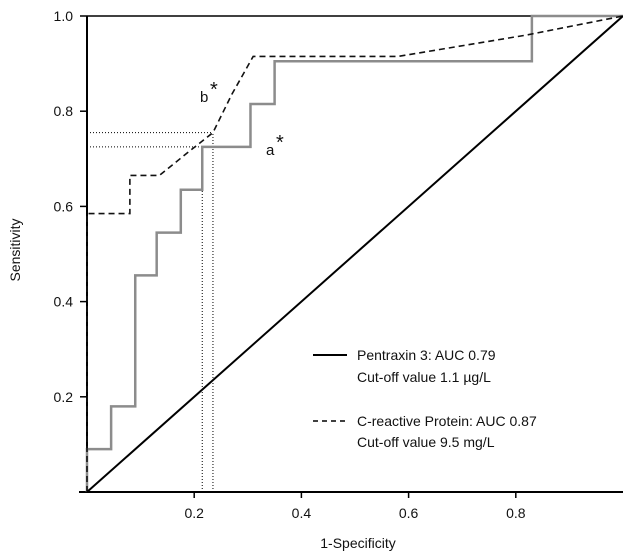 This screenshot has height=555, width=623. What do you see at coordinates (214, 90) in the screenshot?
I see `annotation-b-star: *` at bounding box center [214, 90].